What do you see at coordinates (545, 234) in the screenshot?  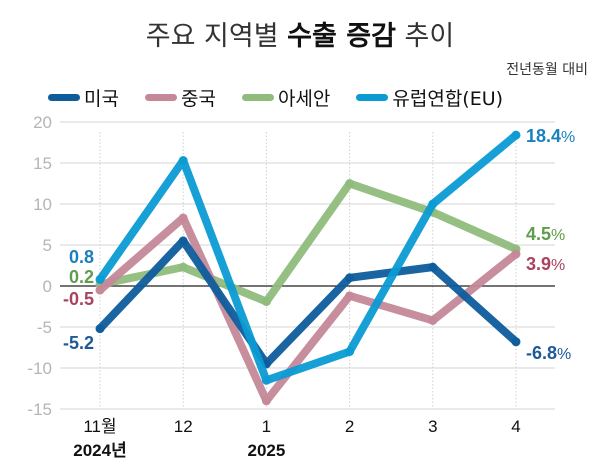 I see `end-value-label: 4.5%` at bounding box center [545, 234].